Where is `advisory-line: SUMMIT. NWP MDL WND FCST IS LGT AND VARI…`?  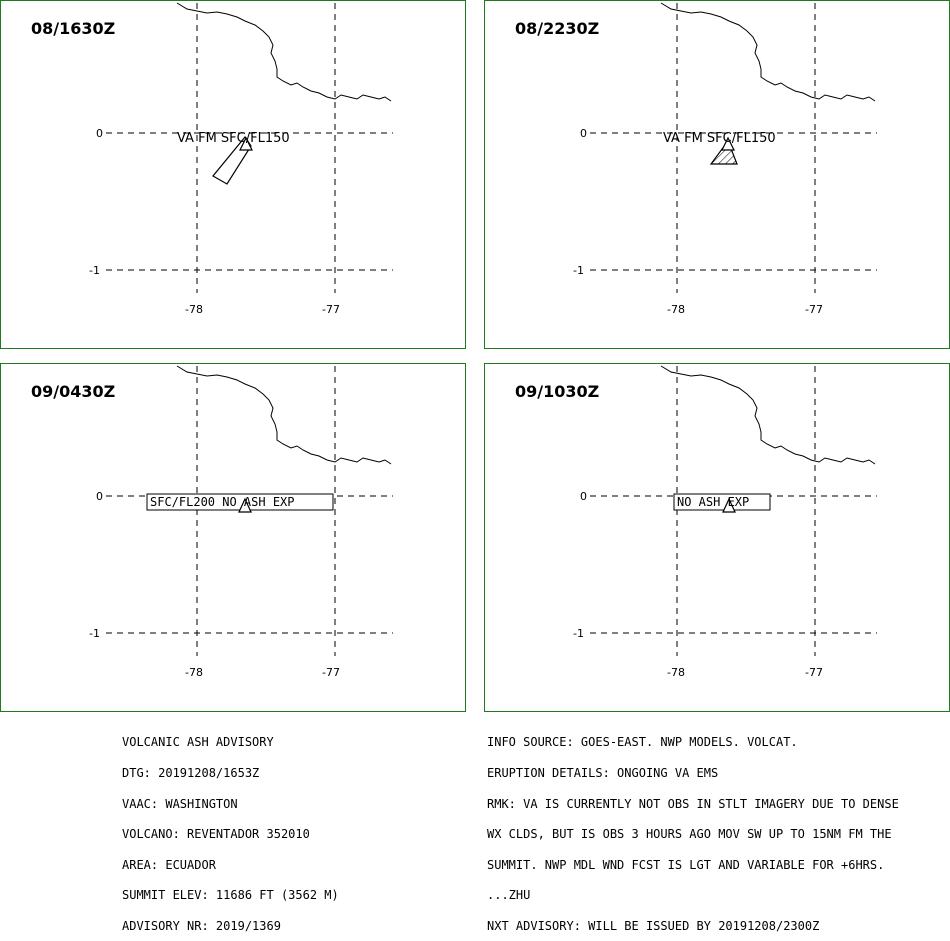 advisory-line: SUMMIT. NWP MDL WND FCST IS LGT AND VARI… is located at coordinates (686, 864).